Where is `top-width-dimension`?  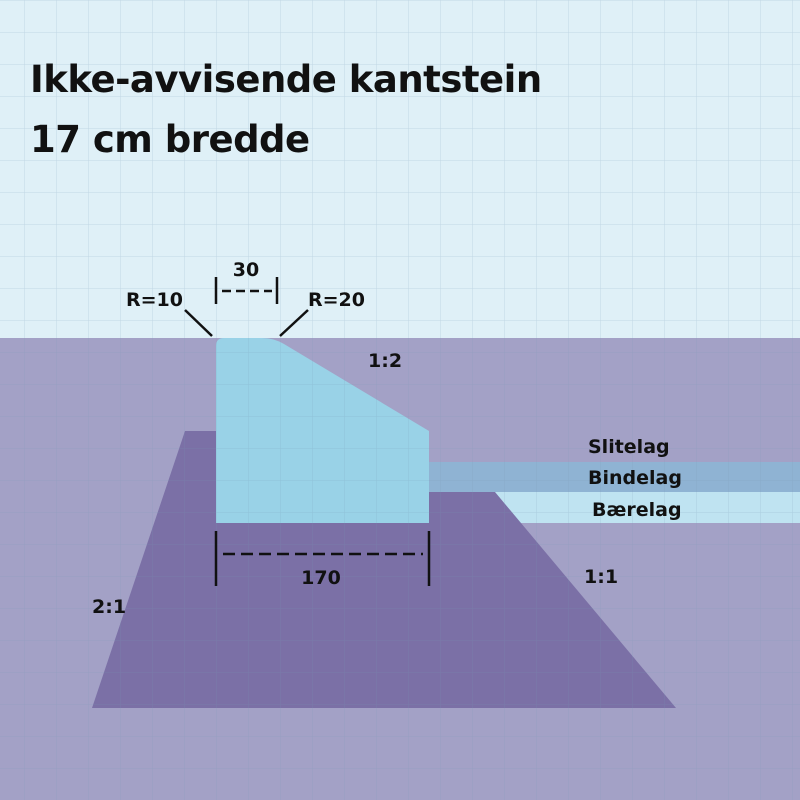 top-width-dimension is located at coordinates (246, 290).